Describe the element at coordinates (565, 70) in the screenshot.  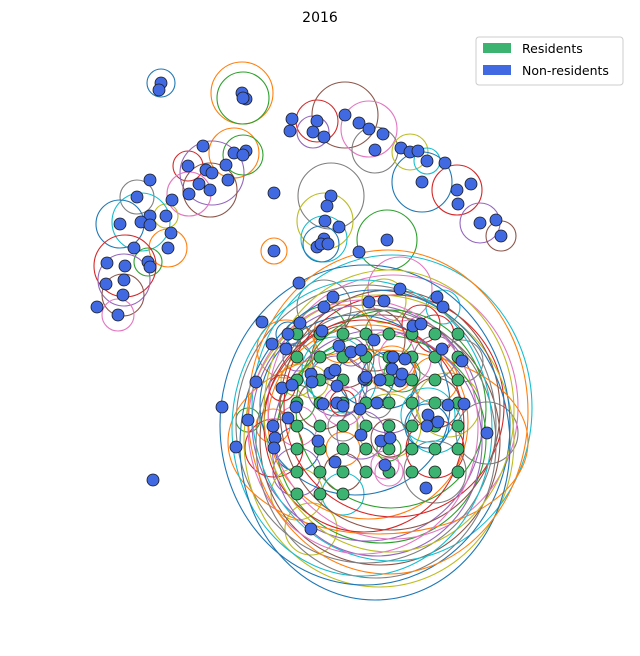
I see `legend-label-non-residents: Non-residents` at that location.